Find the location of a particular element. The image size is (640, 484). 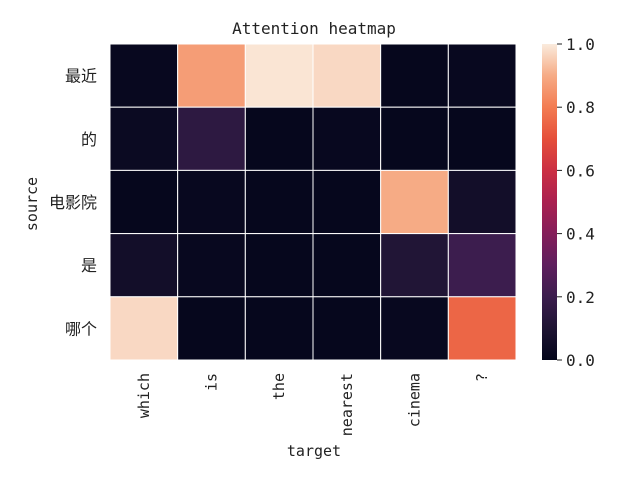

y-tick-label: 哪个 is located at coordinates (81, 328).